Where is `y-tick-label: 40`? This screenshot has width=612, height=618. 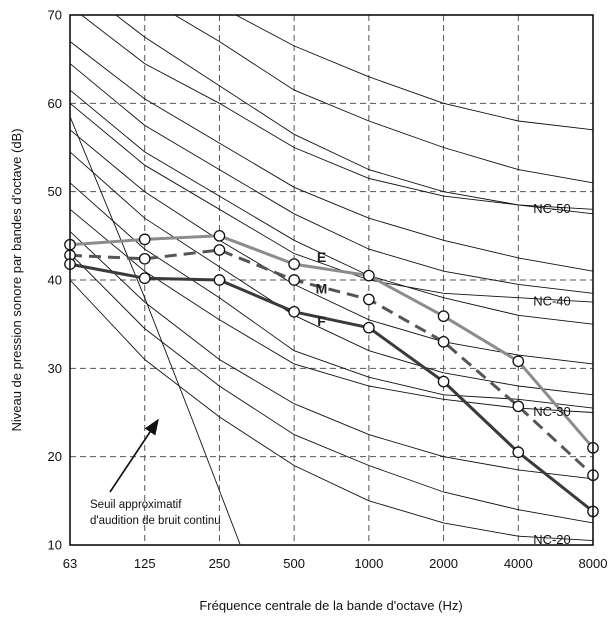
y-tick-label: 40 is located at coordinates (55, 280).